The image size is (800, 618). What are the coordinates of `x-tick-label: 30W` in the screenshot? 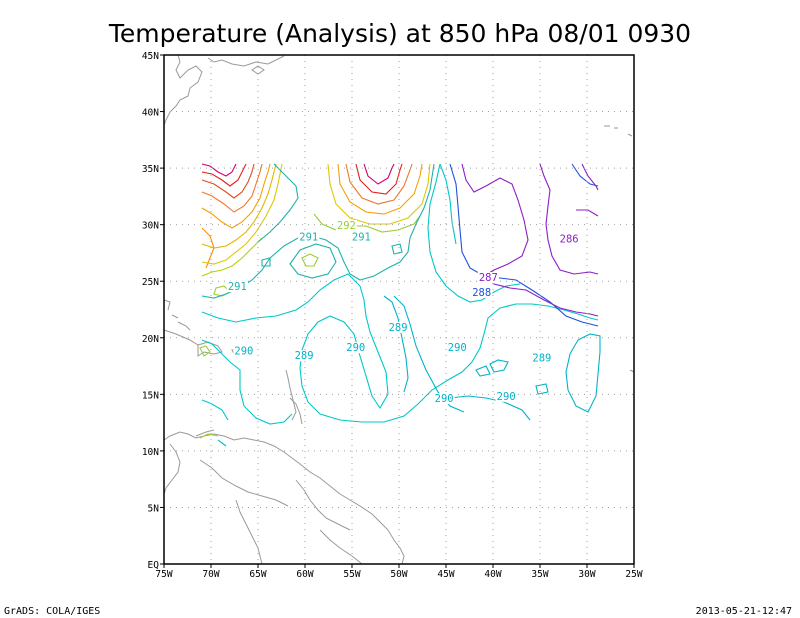 It's located at (586, 574).